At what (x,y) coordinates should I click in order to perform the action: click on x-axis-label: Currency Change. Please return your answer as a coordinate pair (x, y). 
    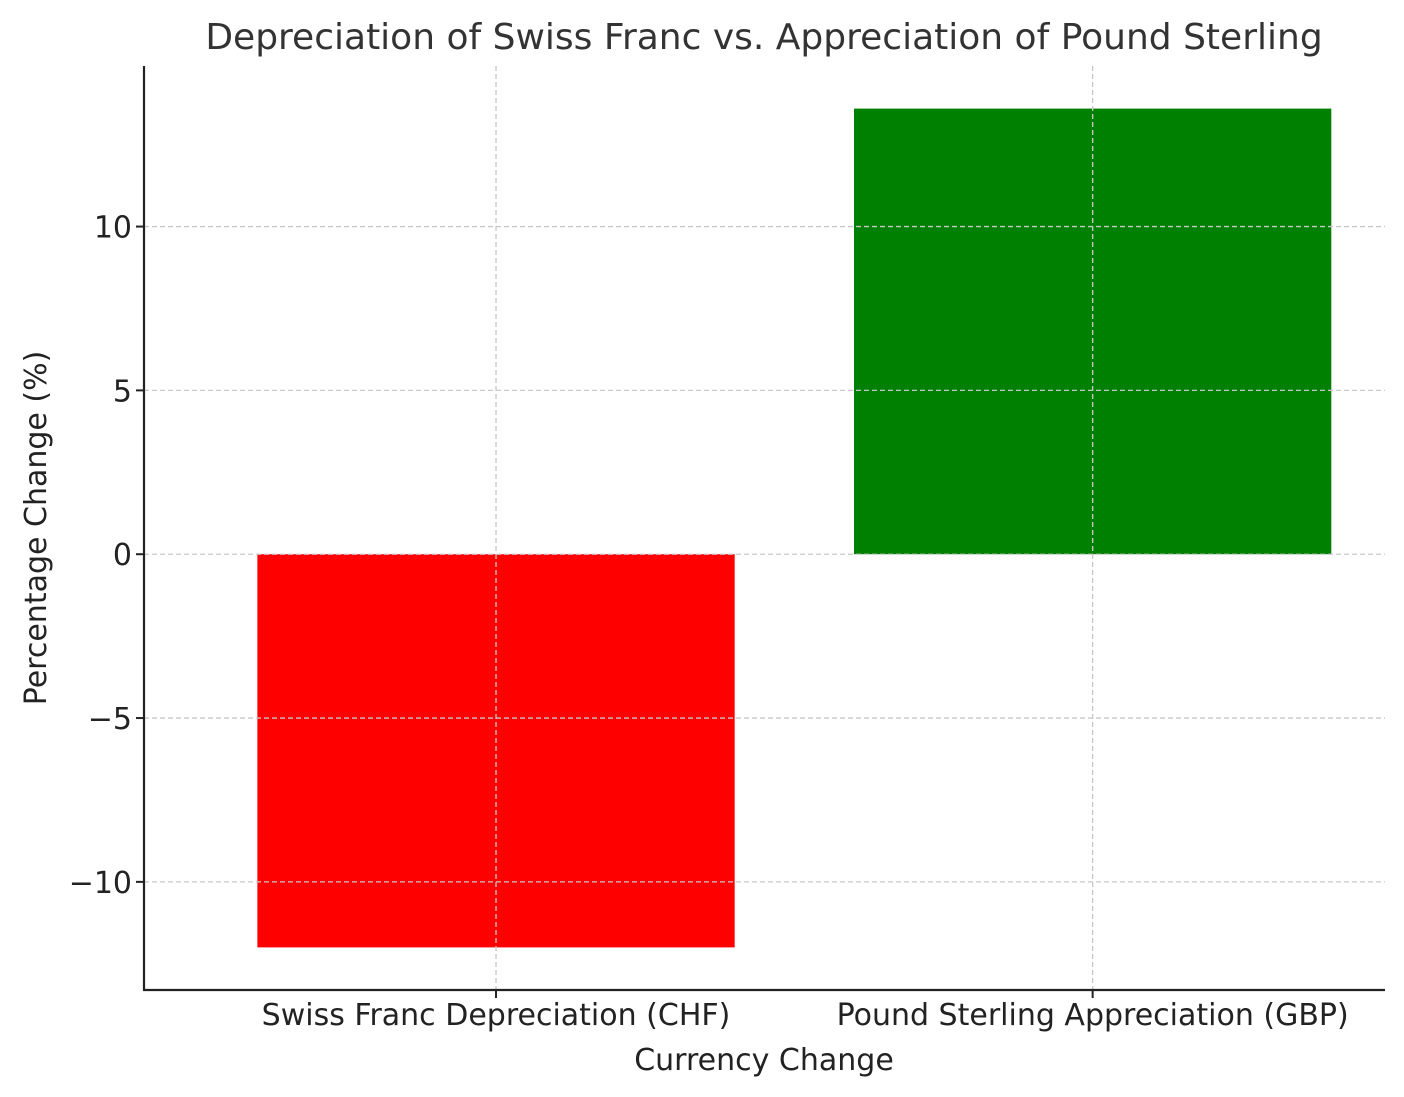
    Looking at the image, I should click on (764, 1060).